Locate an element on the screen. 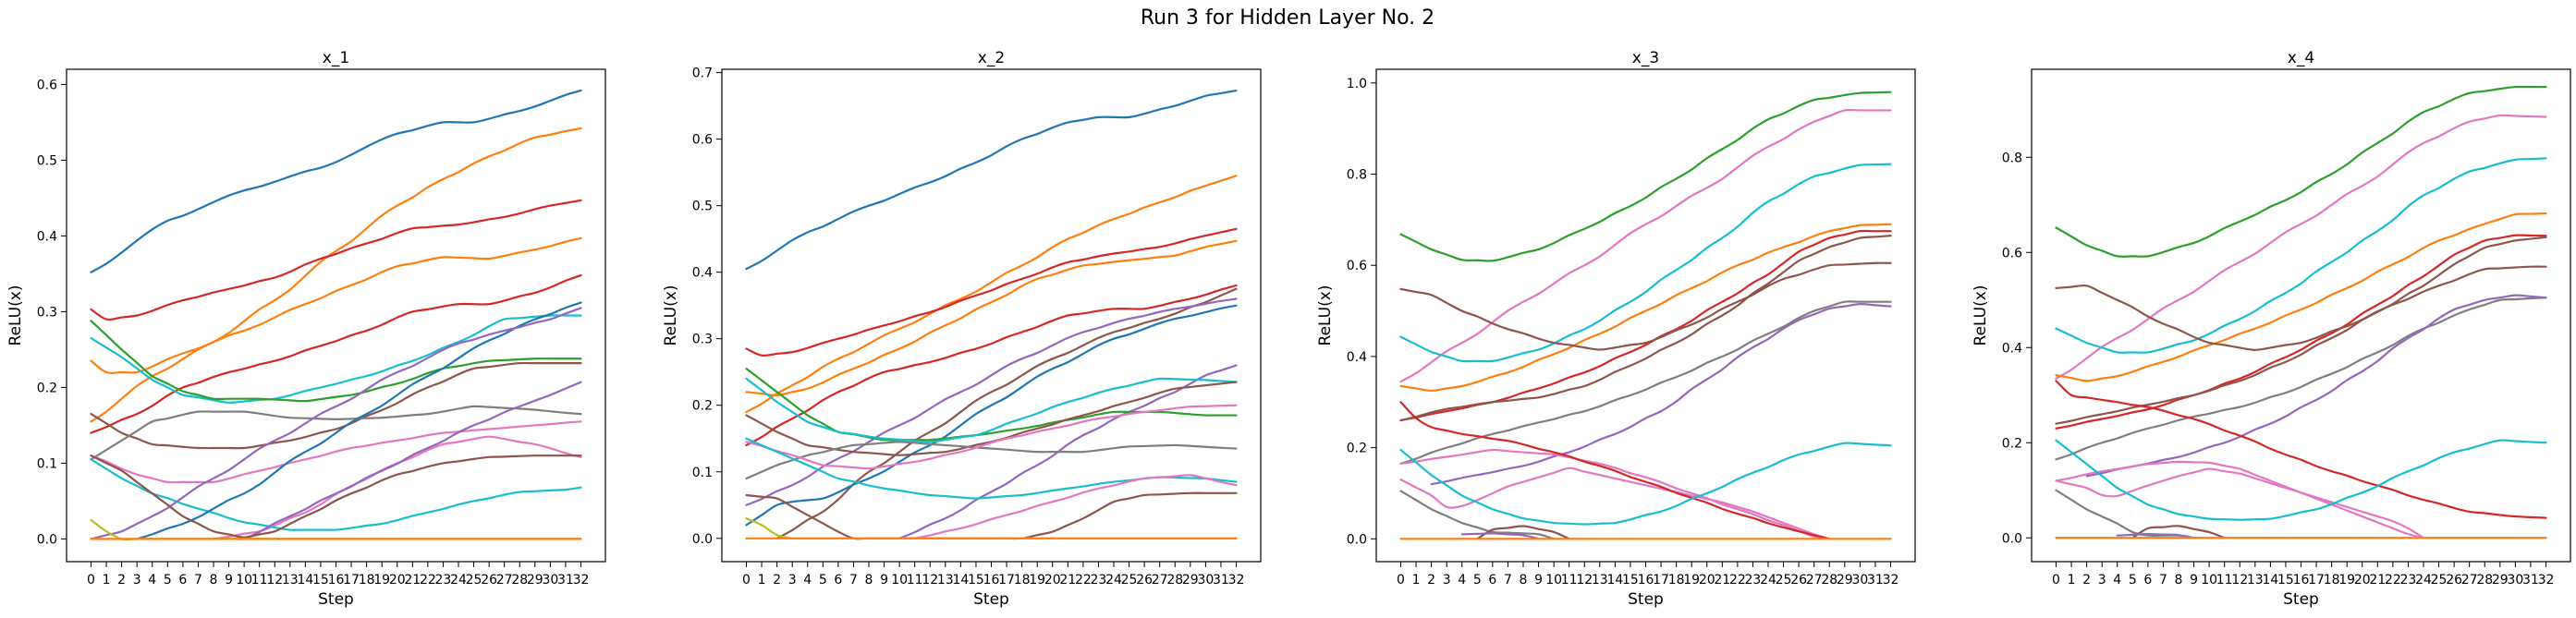 The image size is (2576, 618). y-tick-label: 0.4 is located at coordinates (47, 236).